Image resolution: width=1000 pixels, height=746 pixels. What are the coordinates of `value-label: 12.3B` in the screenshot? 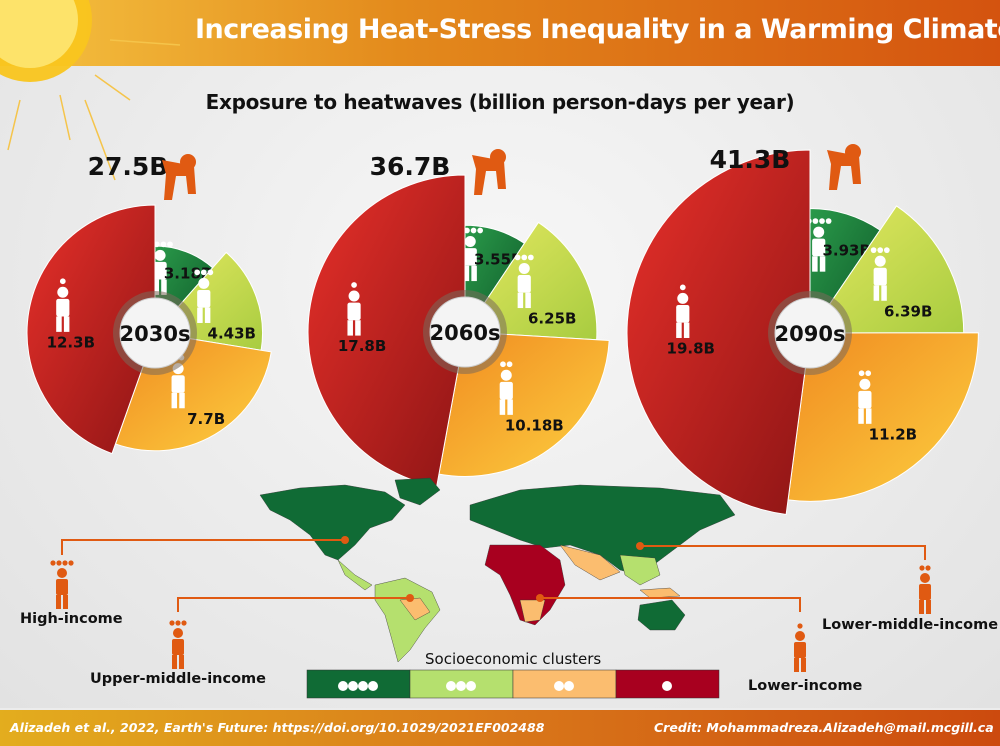 It's located at (71, 342).